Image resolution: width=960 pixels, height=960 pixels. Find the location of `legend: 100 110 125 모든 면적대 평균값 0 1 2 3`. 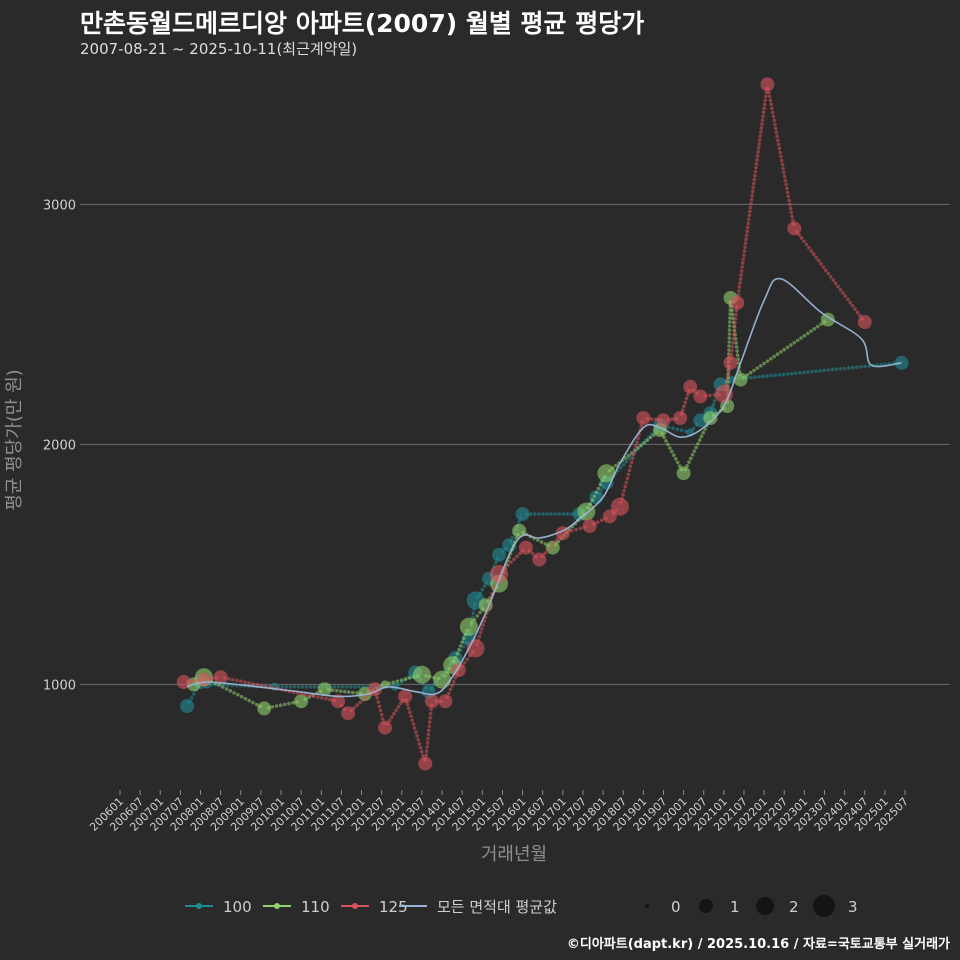

legend: 100 110 125 모든 면적대 평균값 0 1 2 3 is located at coordinates (521, 906).